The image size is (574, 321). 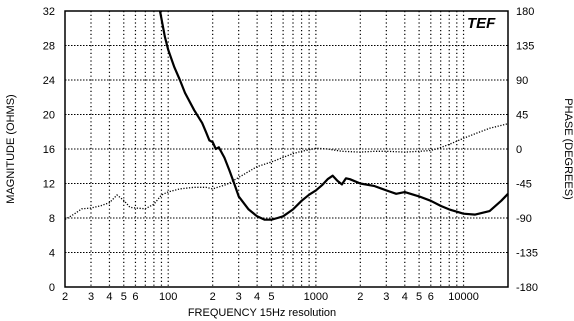 I want to click on y-left-tick-label: 24, so click(x=49, y=81).